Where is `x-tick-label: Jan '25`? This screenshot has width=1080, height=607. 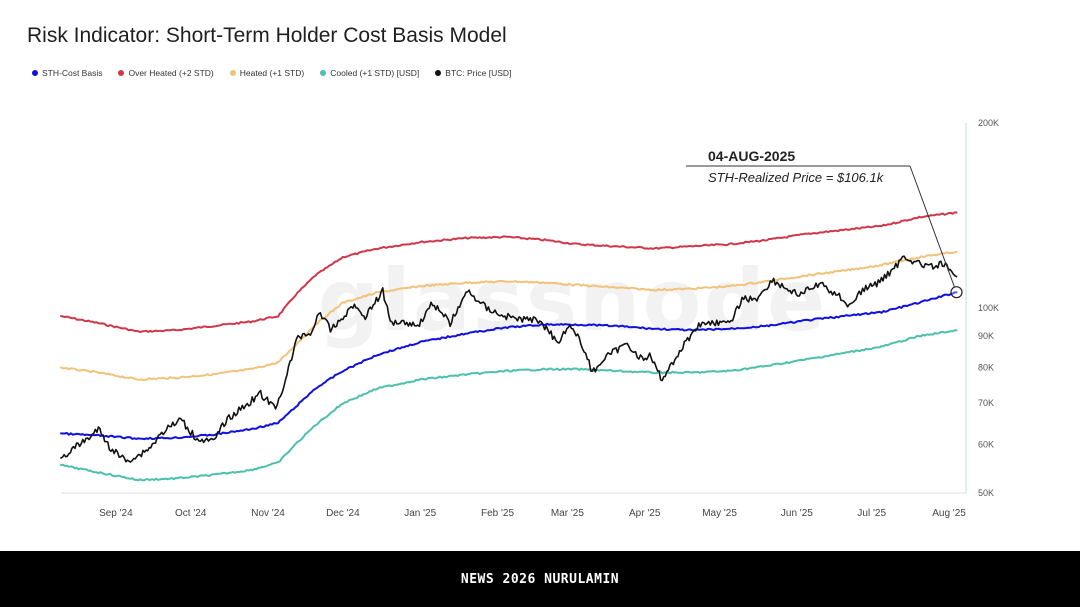
x-tick-label: Jan '25 is located at coordinates (420, 513).